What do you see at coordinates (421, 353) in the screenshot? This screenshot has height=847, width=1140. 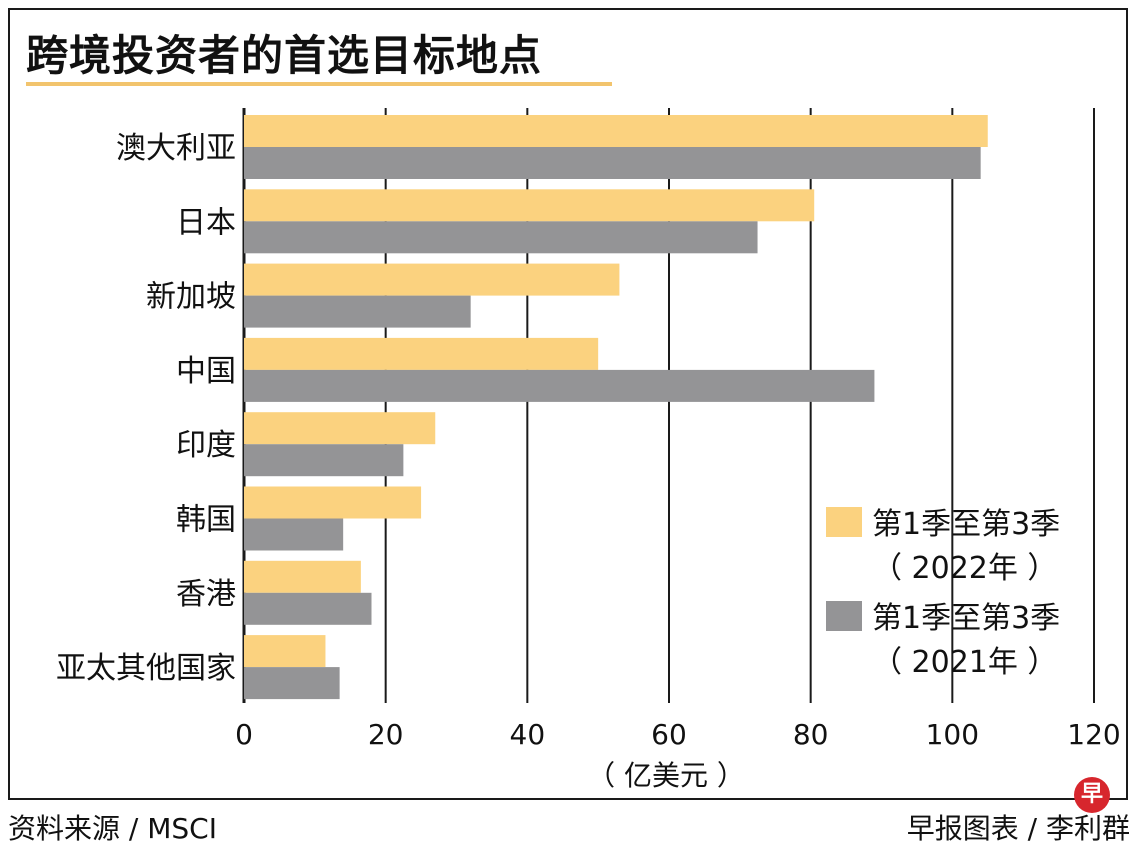 I see `bar-中国-2022` at bounding box center [421, 353].